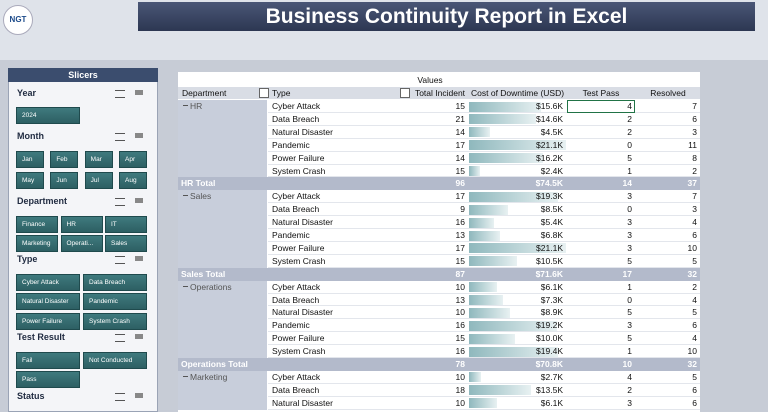 The image size is (768, 412). Describe the element at coordinates (48, 282) in the screenshot. I see `slicer-button: Cyber Attack` at that location.